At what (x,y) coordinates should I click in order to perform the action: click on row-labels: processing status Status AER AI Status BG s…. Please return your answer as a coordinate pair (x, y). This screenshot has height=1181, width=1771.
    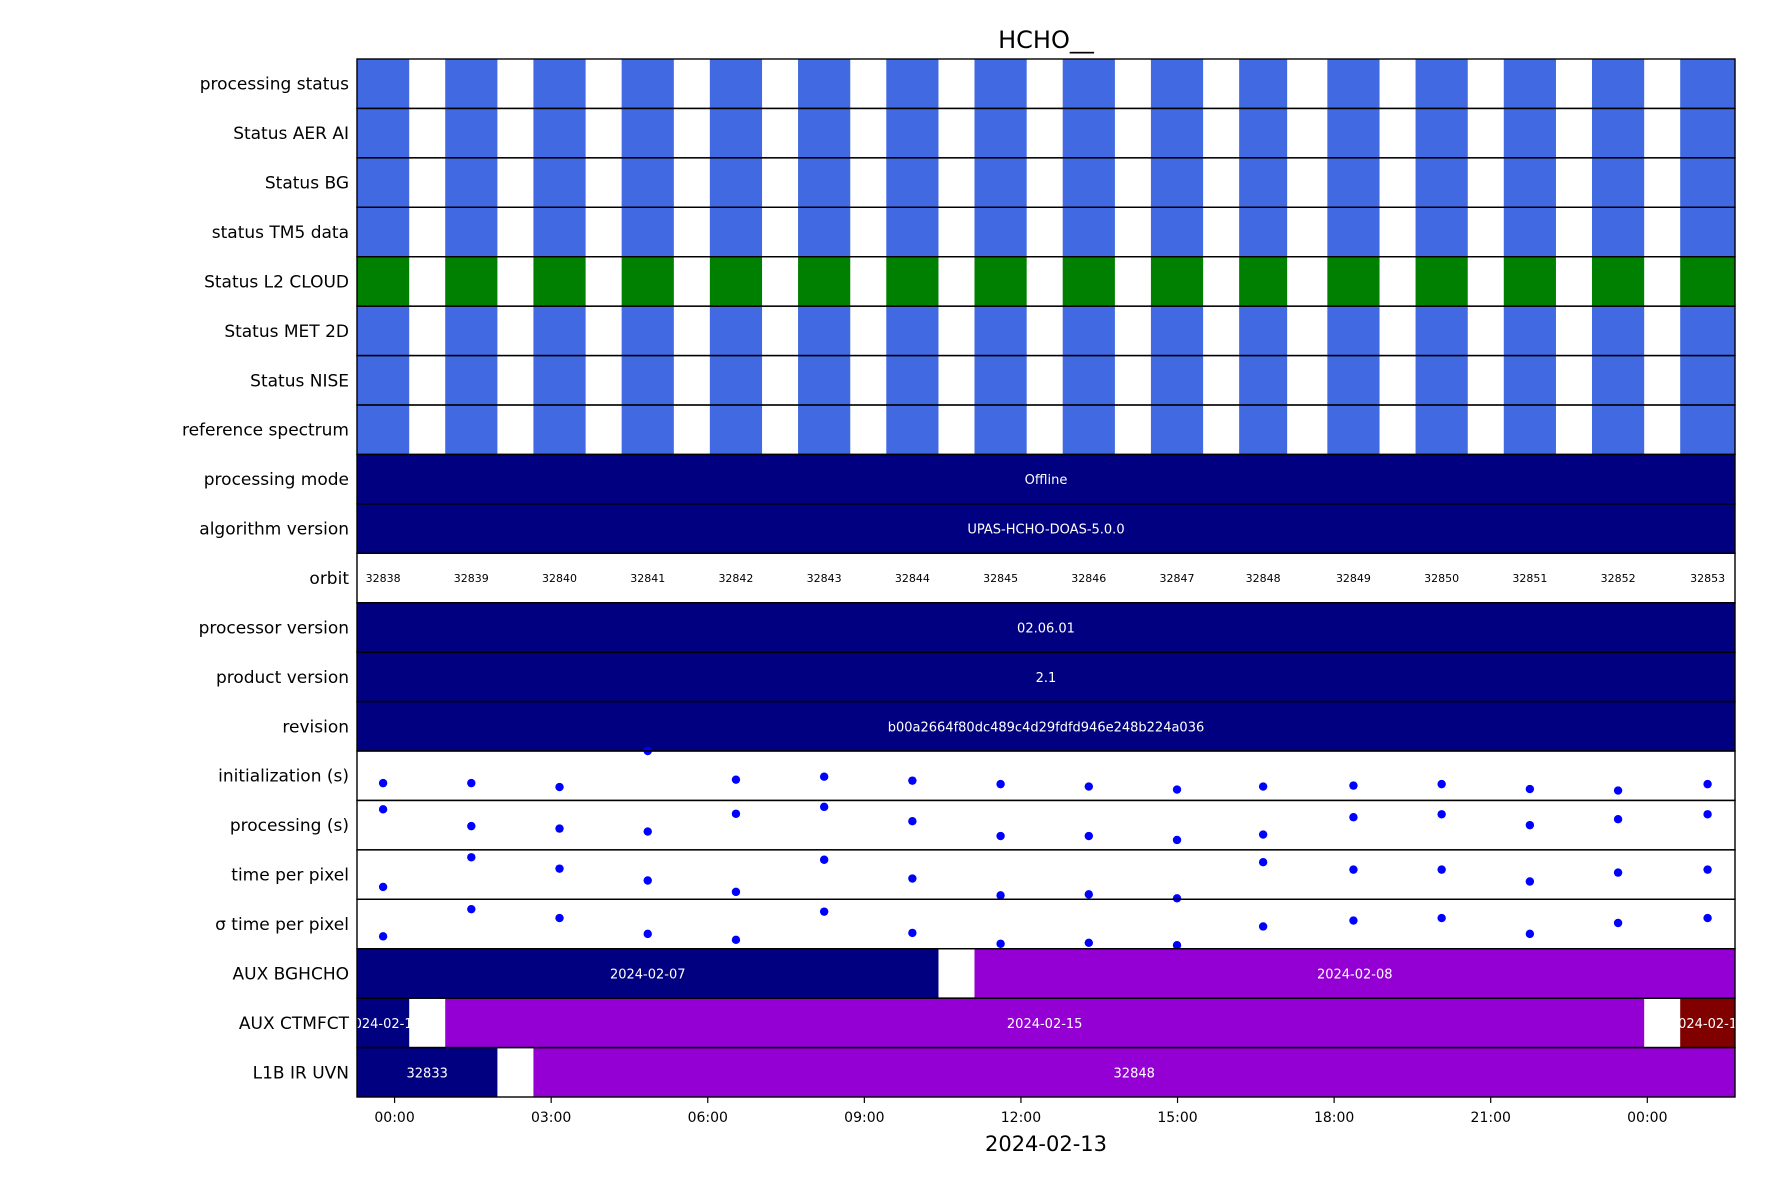
    Looking at the image, I should click on (266, 579).